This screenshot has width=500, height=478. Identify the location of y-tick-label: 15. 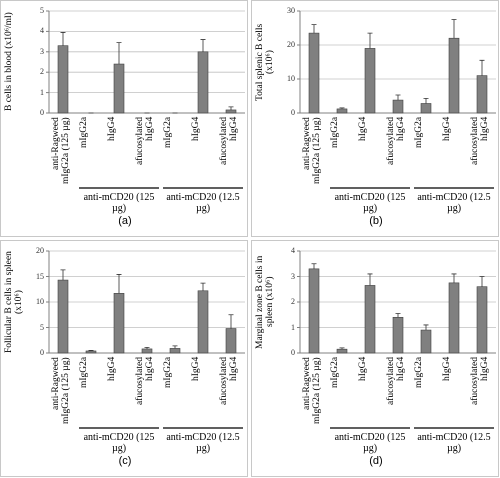
(40, 276).